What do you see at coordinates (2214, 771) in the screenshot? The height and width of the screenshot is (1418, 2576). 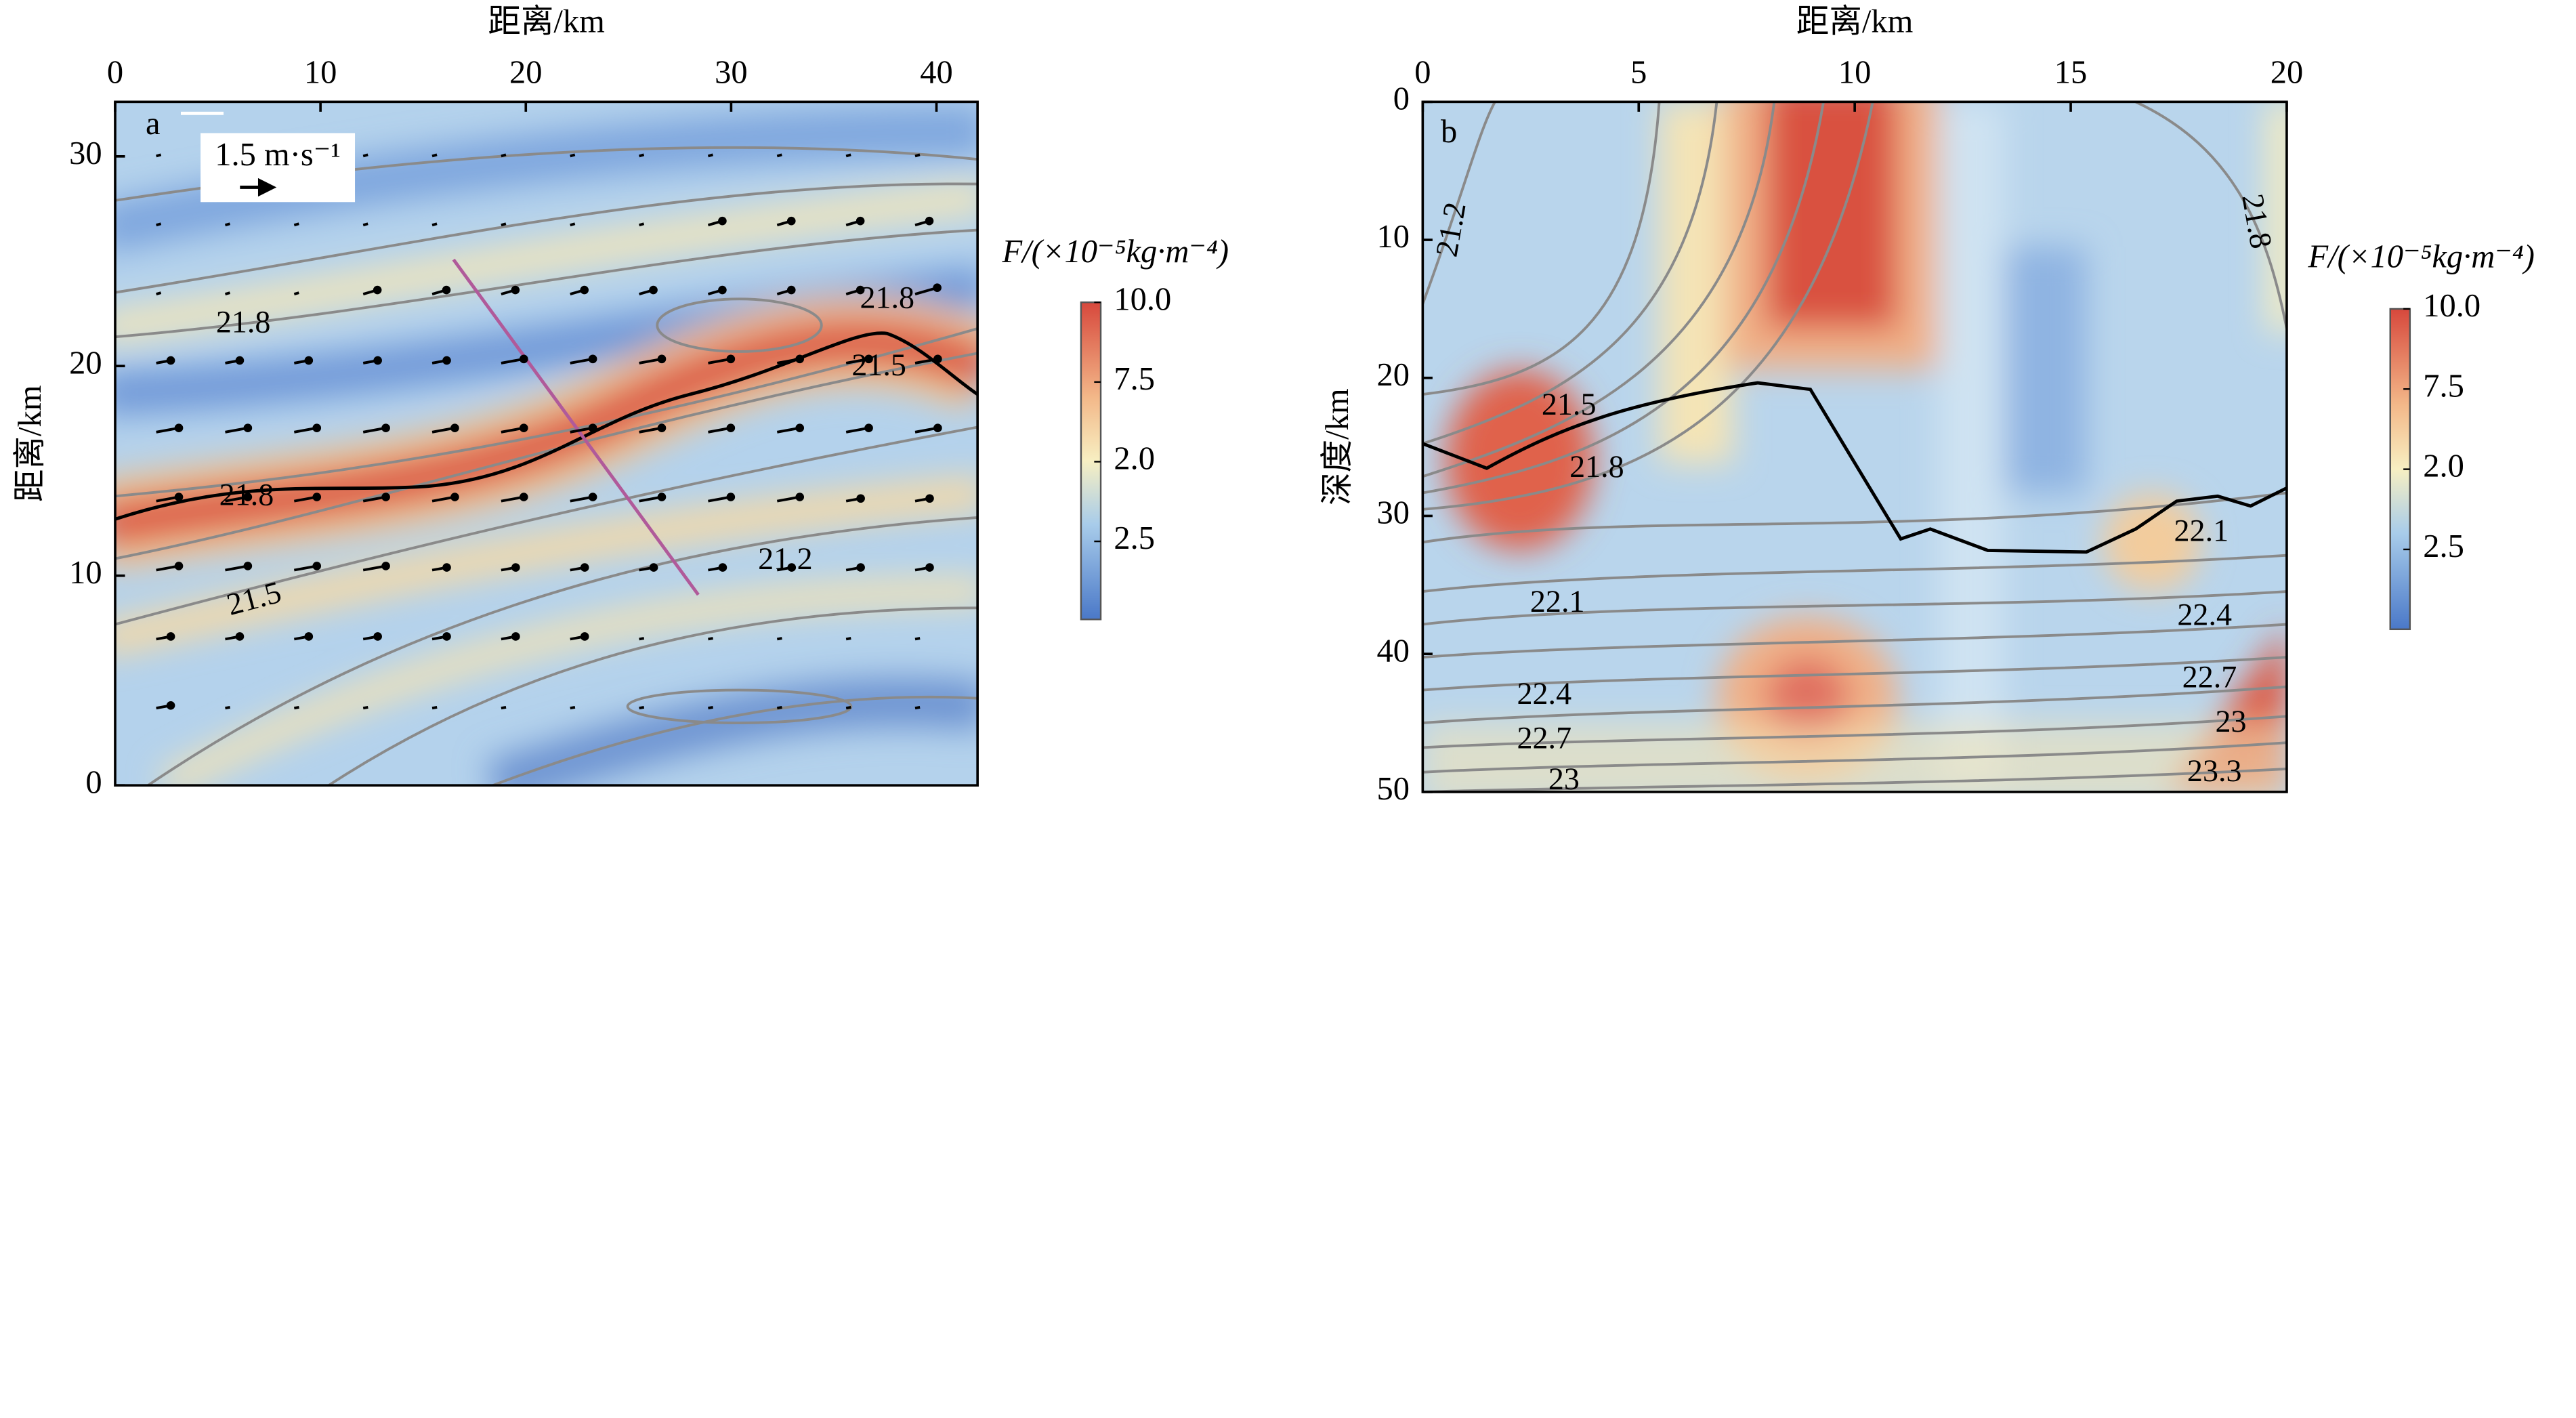 I see `contour-label: 23.3` at bounding box center [2214, 771].